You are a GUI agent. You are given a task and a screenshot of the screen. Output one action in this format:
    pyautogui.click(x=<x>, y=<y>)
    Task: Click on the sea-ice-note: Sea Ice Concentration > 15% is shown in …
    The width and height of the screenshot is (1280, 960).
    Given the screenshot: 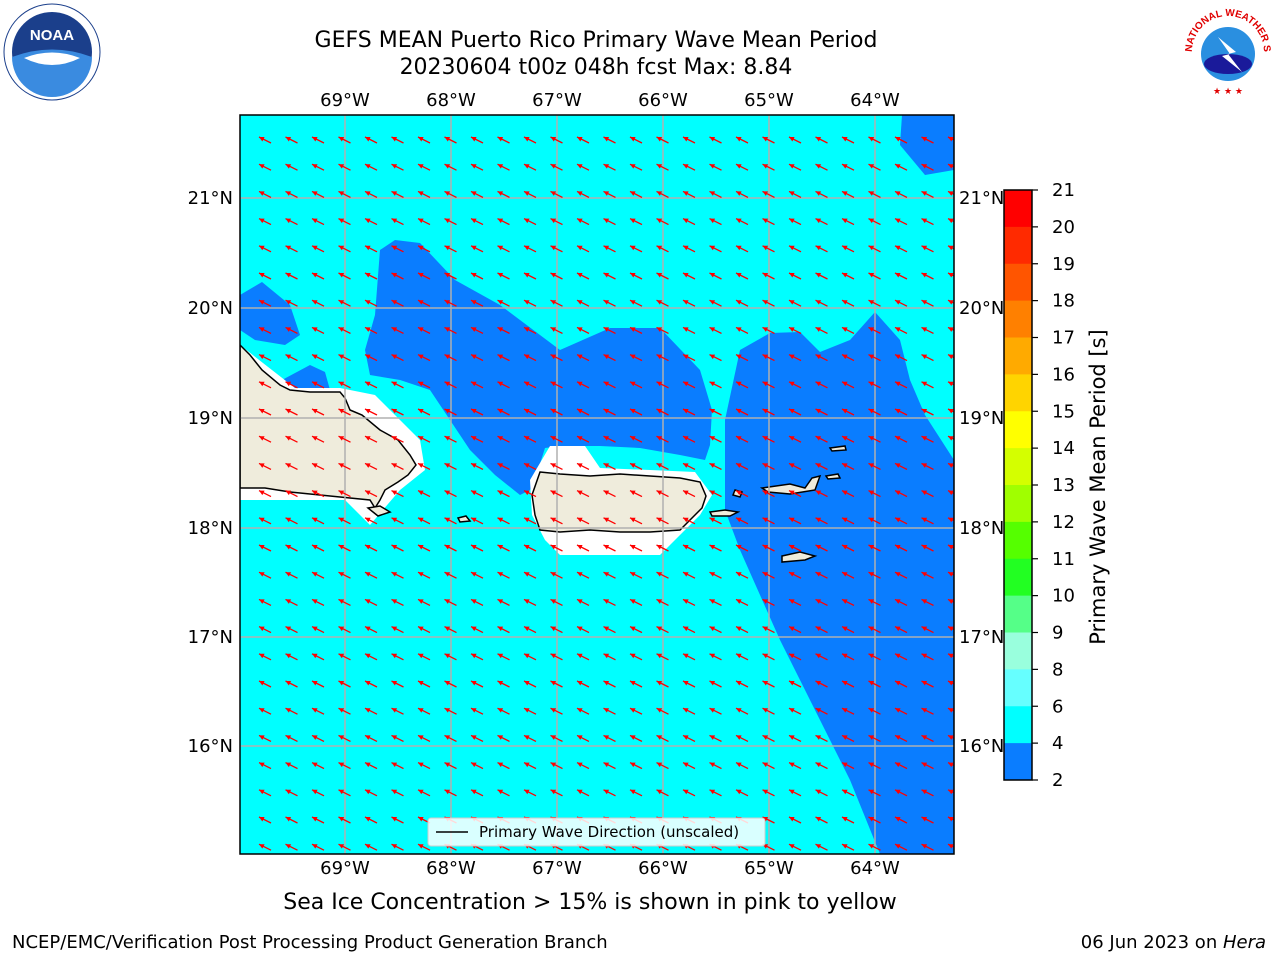 What is the action you would take?
    pyautogui.click(x=590, y=902)
    